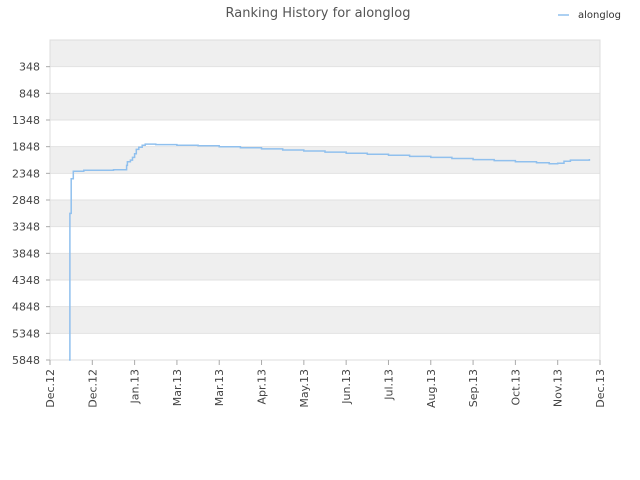 The image size is (640, 480). I want to click on x-tick-label: Sep.13, so click(473, 388).